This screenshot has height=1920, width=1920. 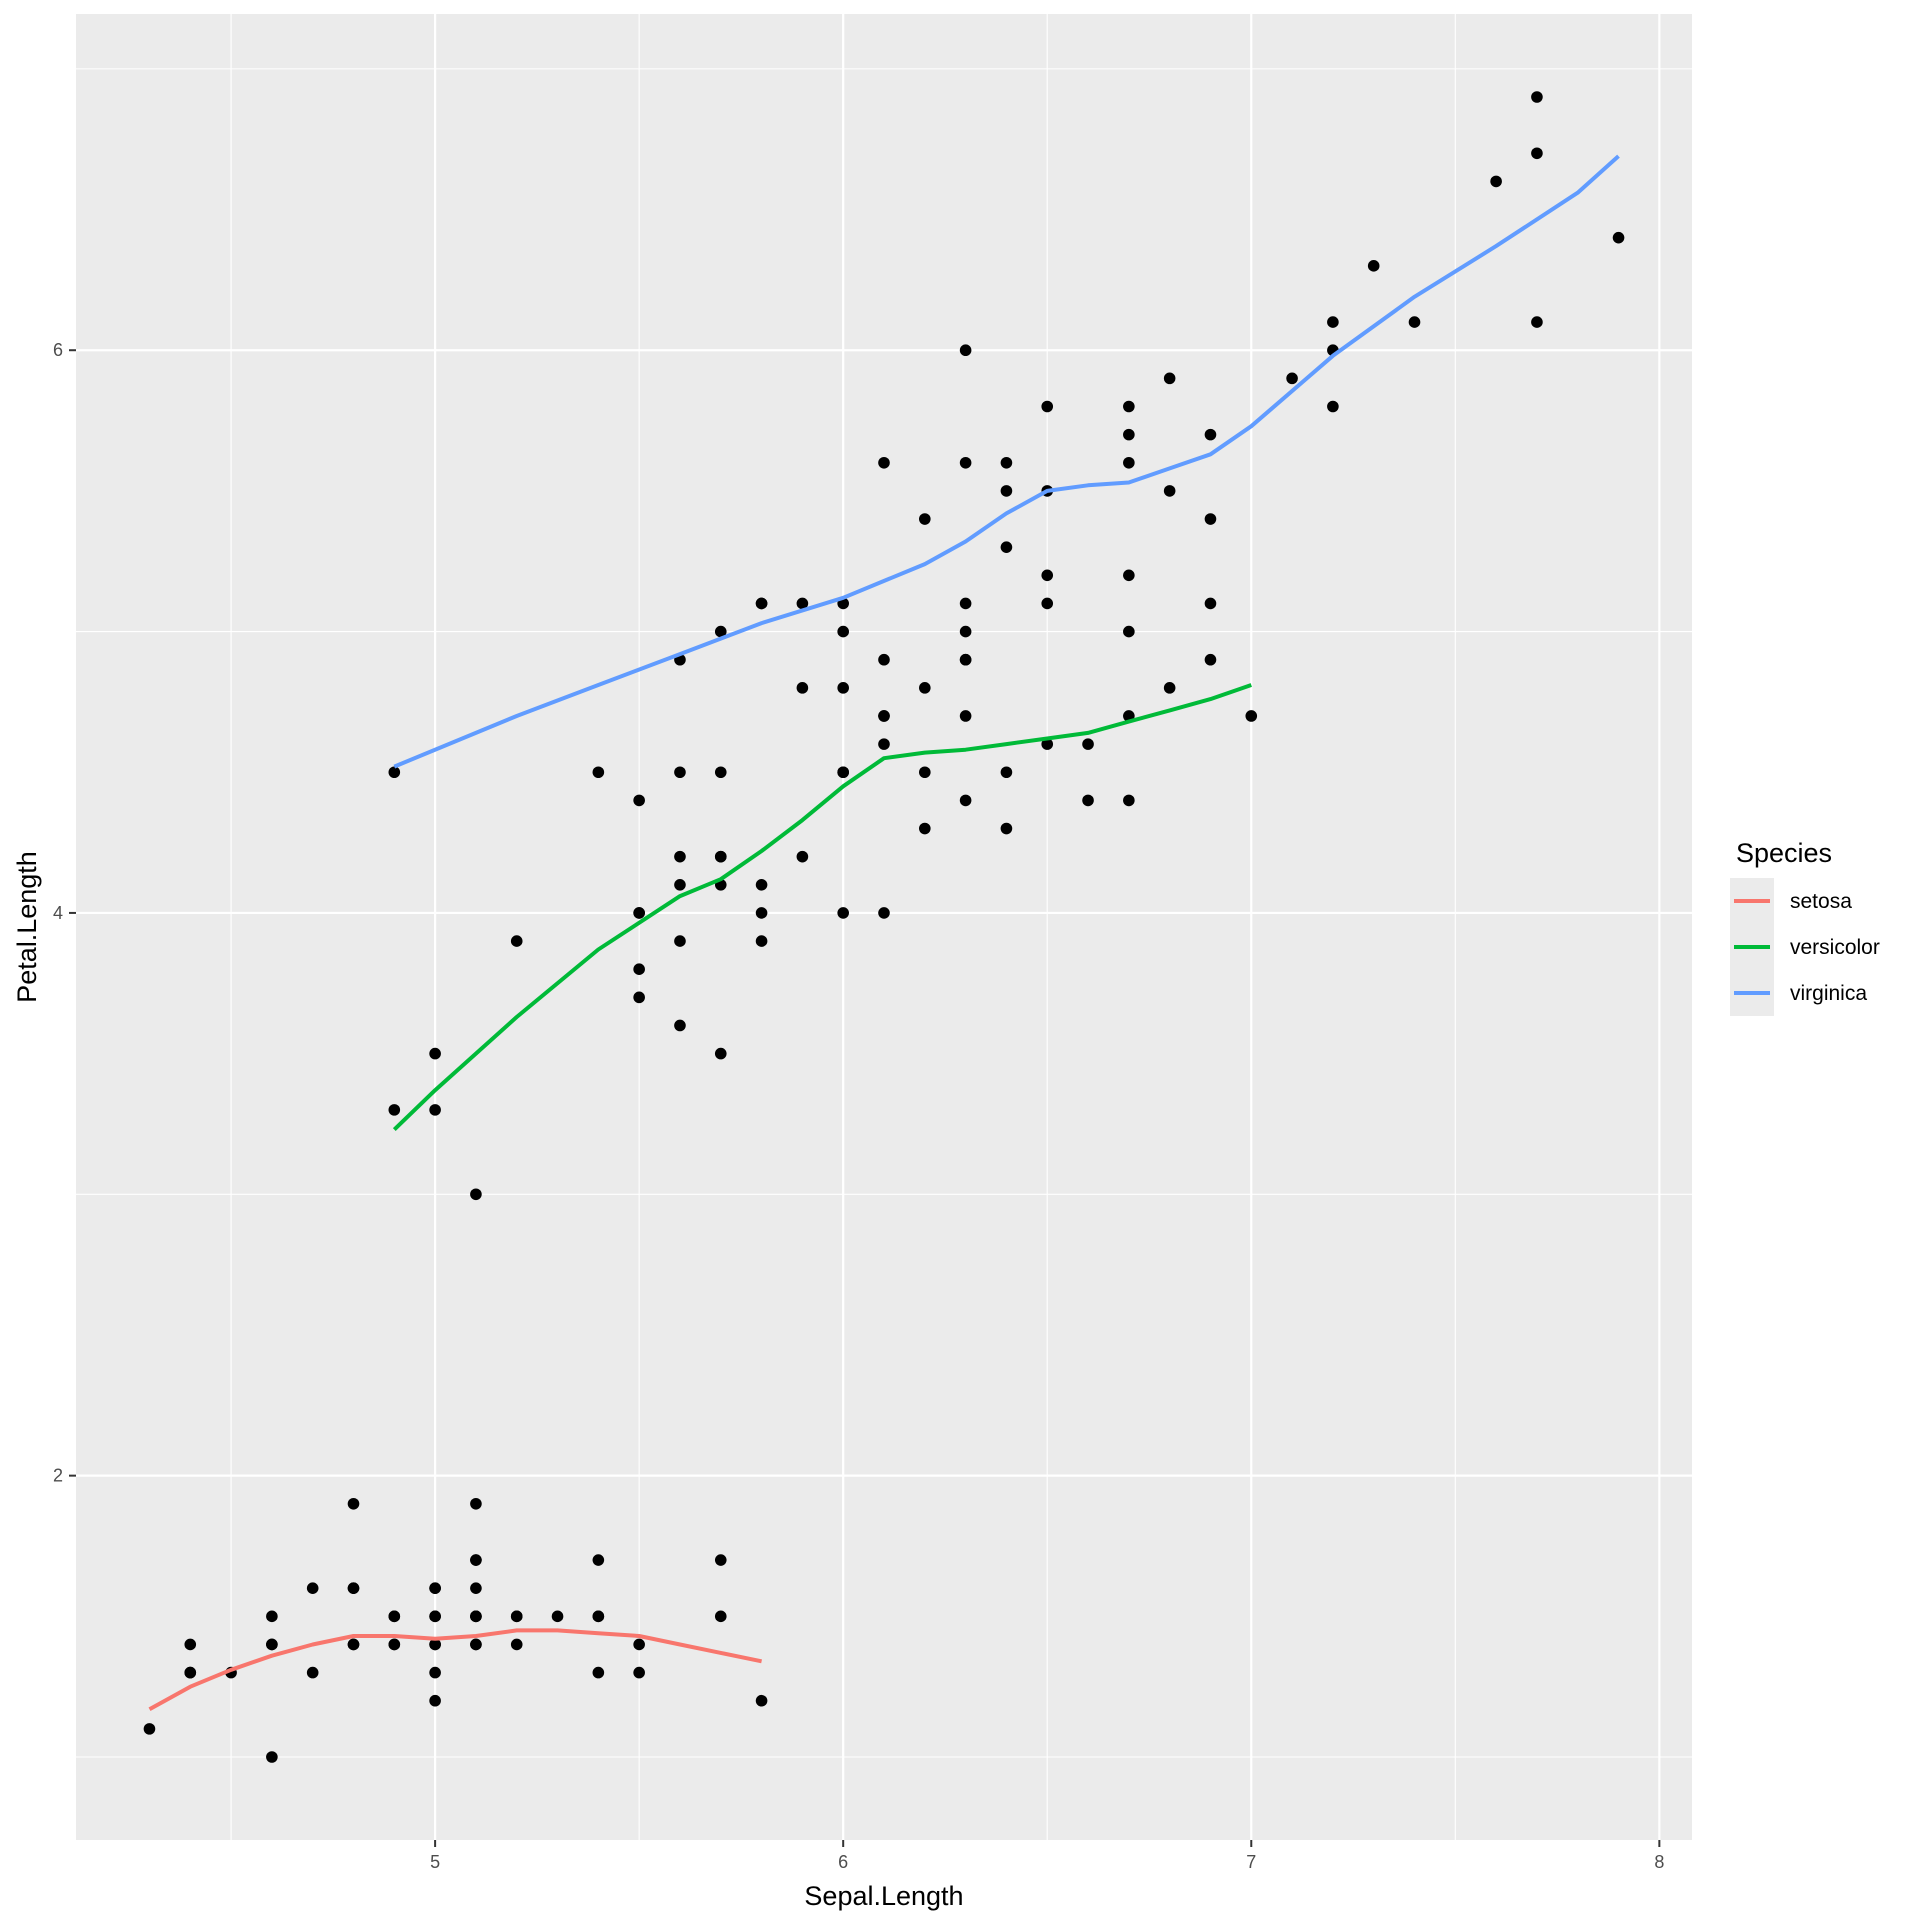 What do you see at coordinates (58, 1476) in the screenshot?
I see `y-tick-label: 2` at bounding box center [58, 1476].